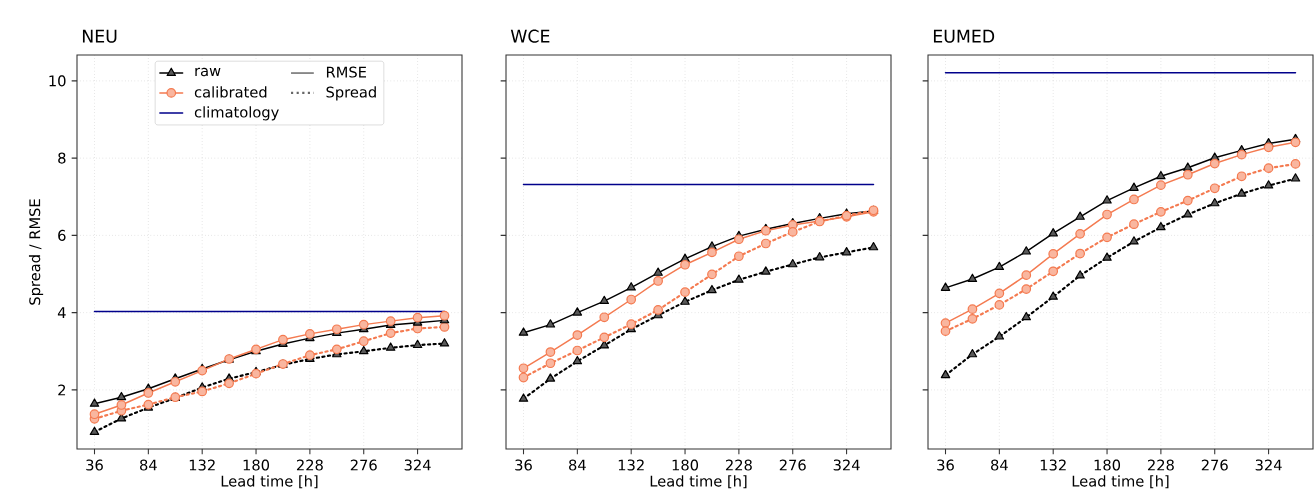 The height and width of the screenshot is (504, 1315). What do you see at coordinates (208, 72) in the screenshot?
I see `legend-label: raw` at bounding box center [208, 72].